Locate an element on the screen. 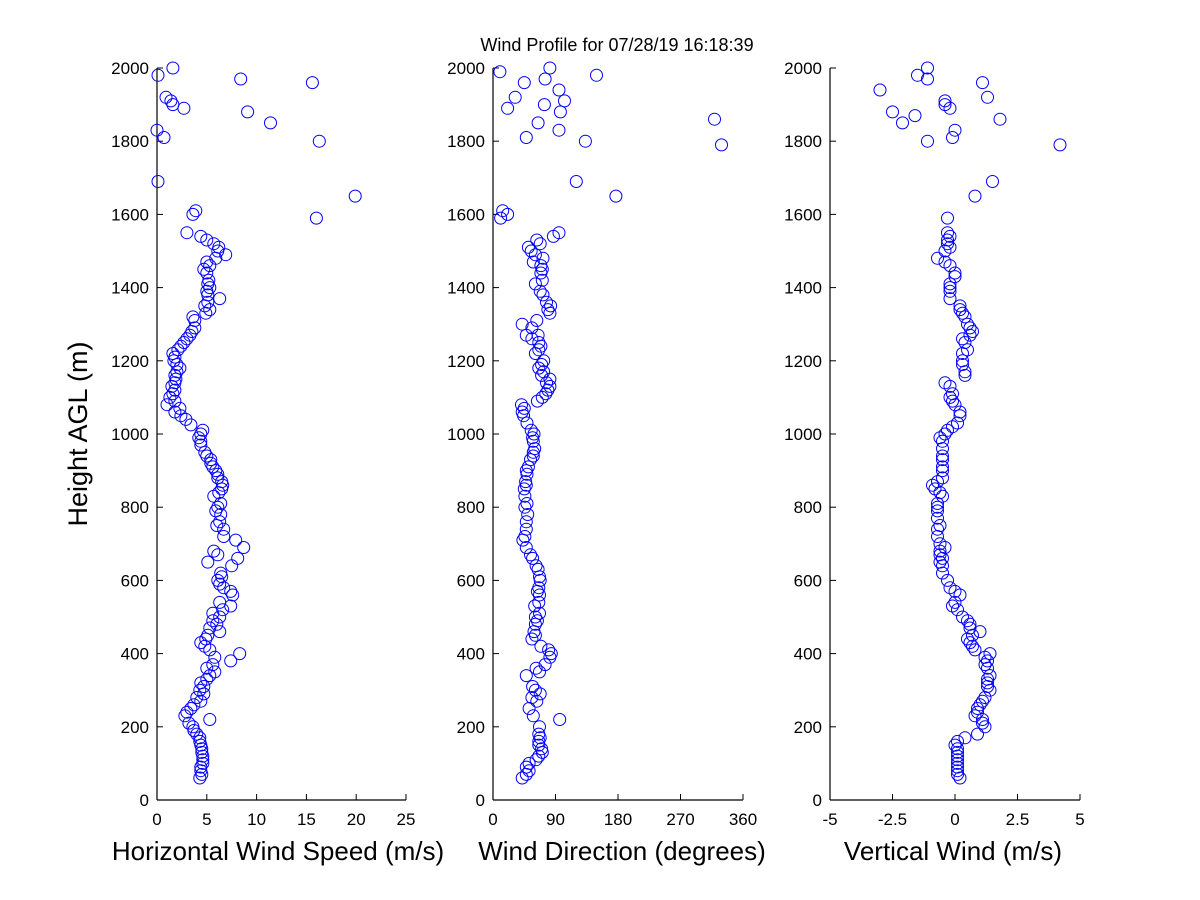 This screenshot has width=1200, height=900. vertical-x-tick-label: 2.5 is located at coordinates (1018, 819).